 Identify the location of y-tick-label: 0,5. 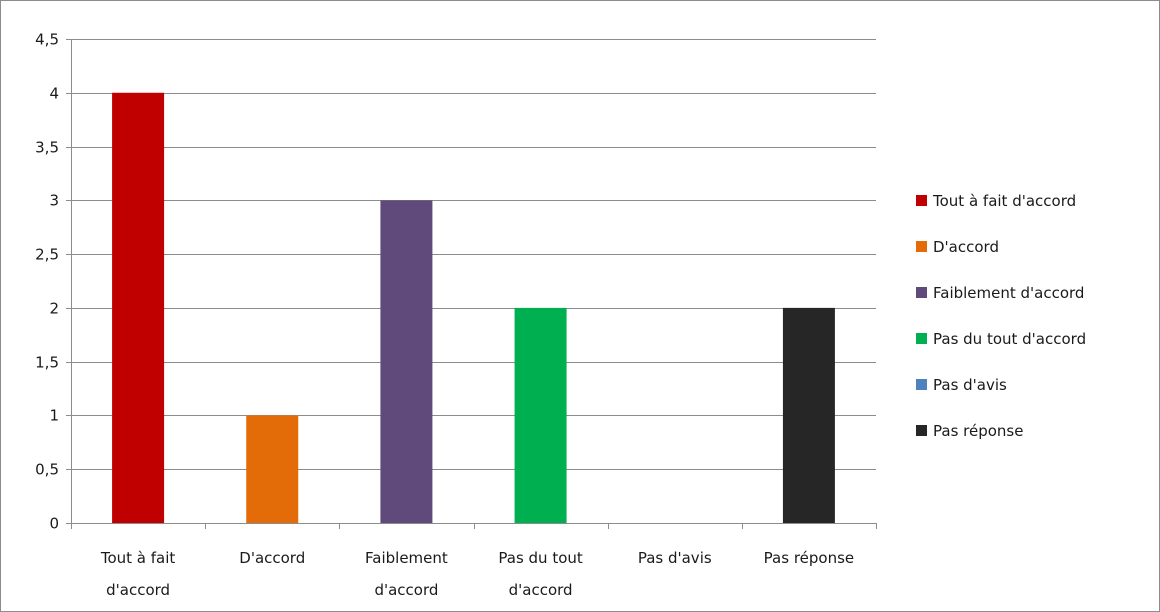
(47, 470).